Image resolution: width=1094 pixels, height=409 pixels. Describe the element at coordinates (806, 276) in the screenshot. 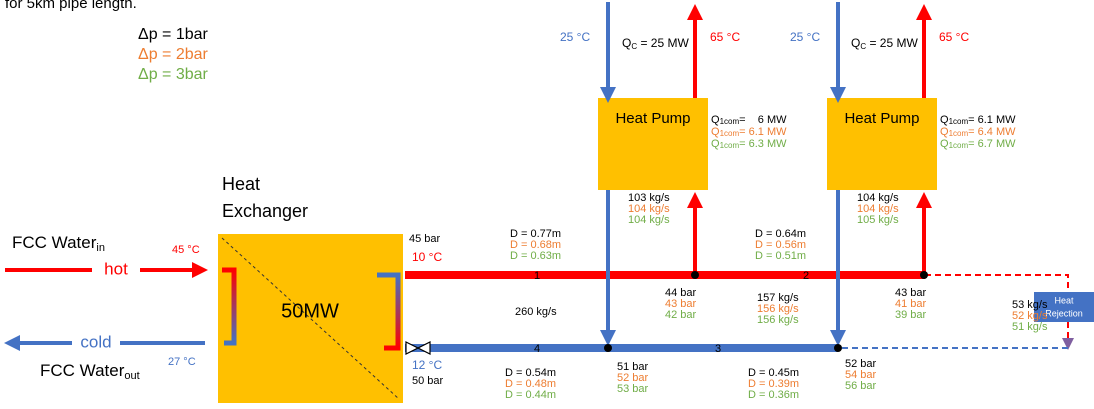

I see `pipe-number: 2` at that location.